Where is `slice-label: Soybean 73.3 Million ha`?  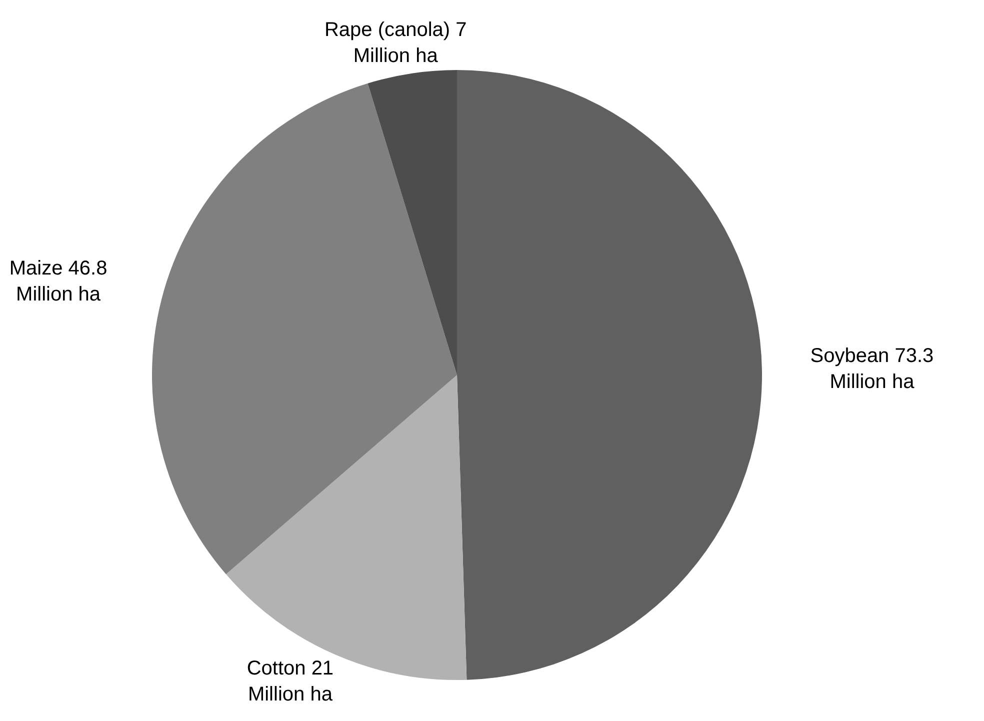
slice-label: Soybean 73.3 Million ha is located at coordinates (872, 369).